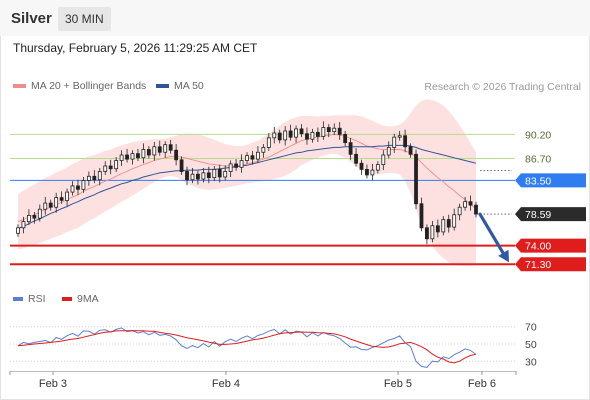  Describe the element at coordinates (295, 18) in the screenshot. I see `chart-header: Silver 30 MIN` at that location.